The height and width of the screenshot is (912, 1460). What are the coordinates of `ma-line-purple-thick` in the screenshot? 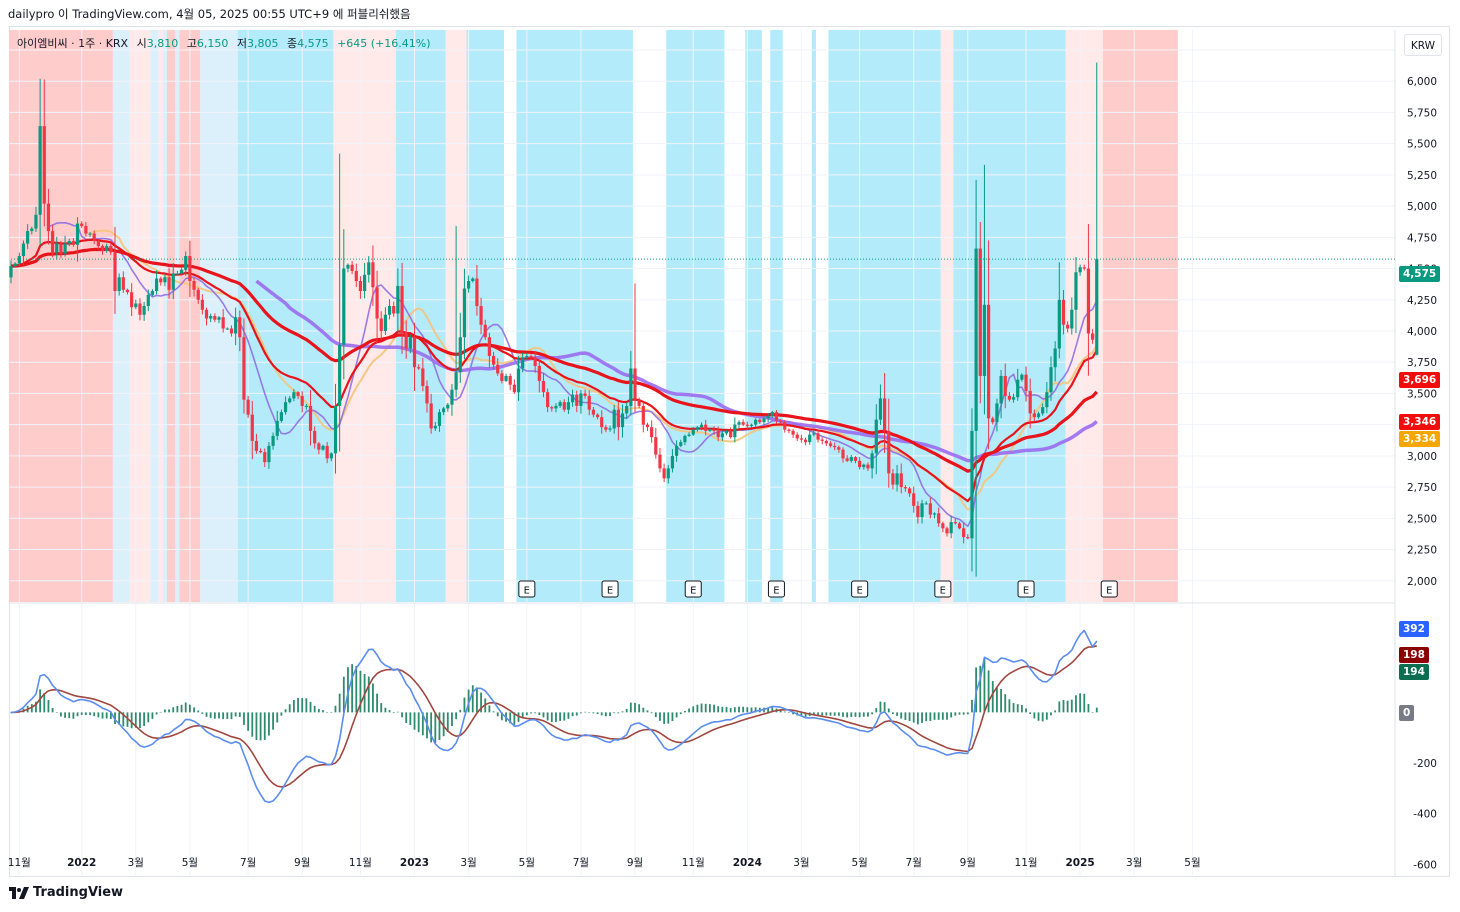 It's located at (676, 371).